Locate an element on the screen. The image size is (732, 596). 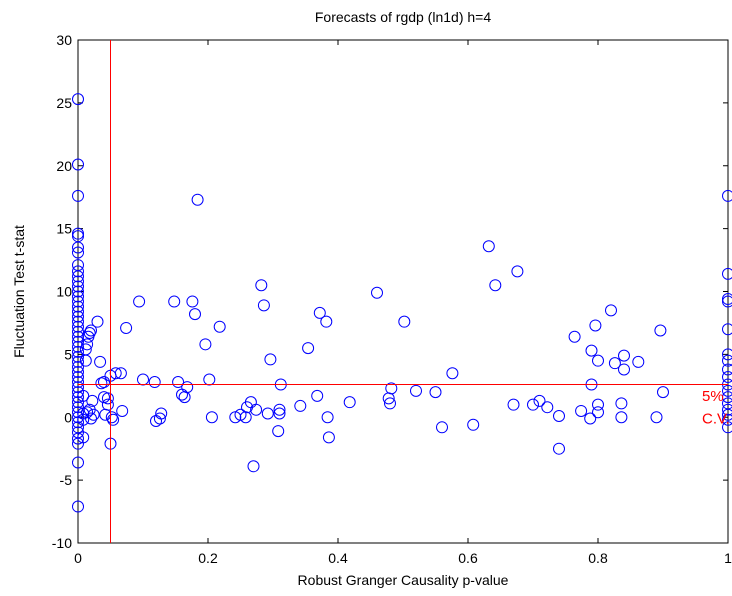
x-tick-label: 0.4 is located at coordinates (338, 558).